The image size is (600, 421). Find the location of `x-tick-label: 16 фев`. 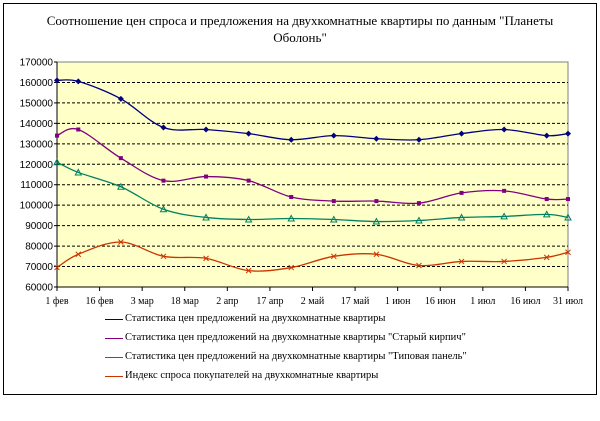

x-tick-label: 16 фев is located at coordinates (100, 301).